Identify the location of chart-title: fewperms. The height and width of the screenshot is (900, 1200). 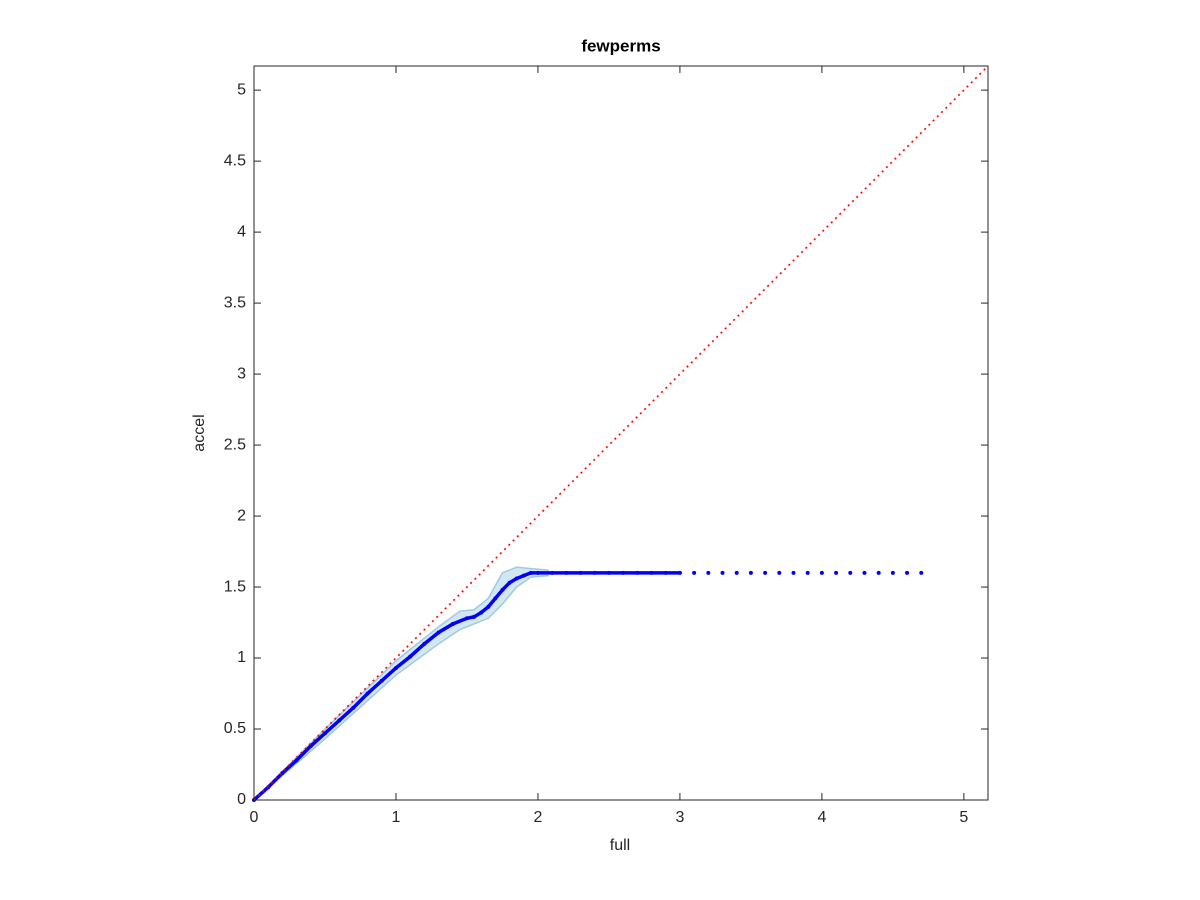
(620, 45).